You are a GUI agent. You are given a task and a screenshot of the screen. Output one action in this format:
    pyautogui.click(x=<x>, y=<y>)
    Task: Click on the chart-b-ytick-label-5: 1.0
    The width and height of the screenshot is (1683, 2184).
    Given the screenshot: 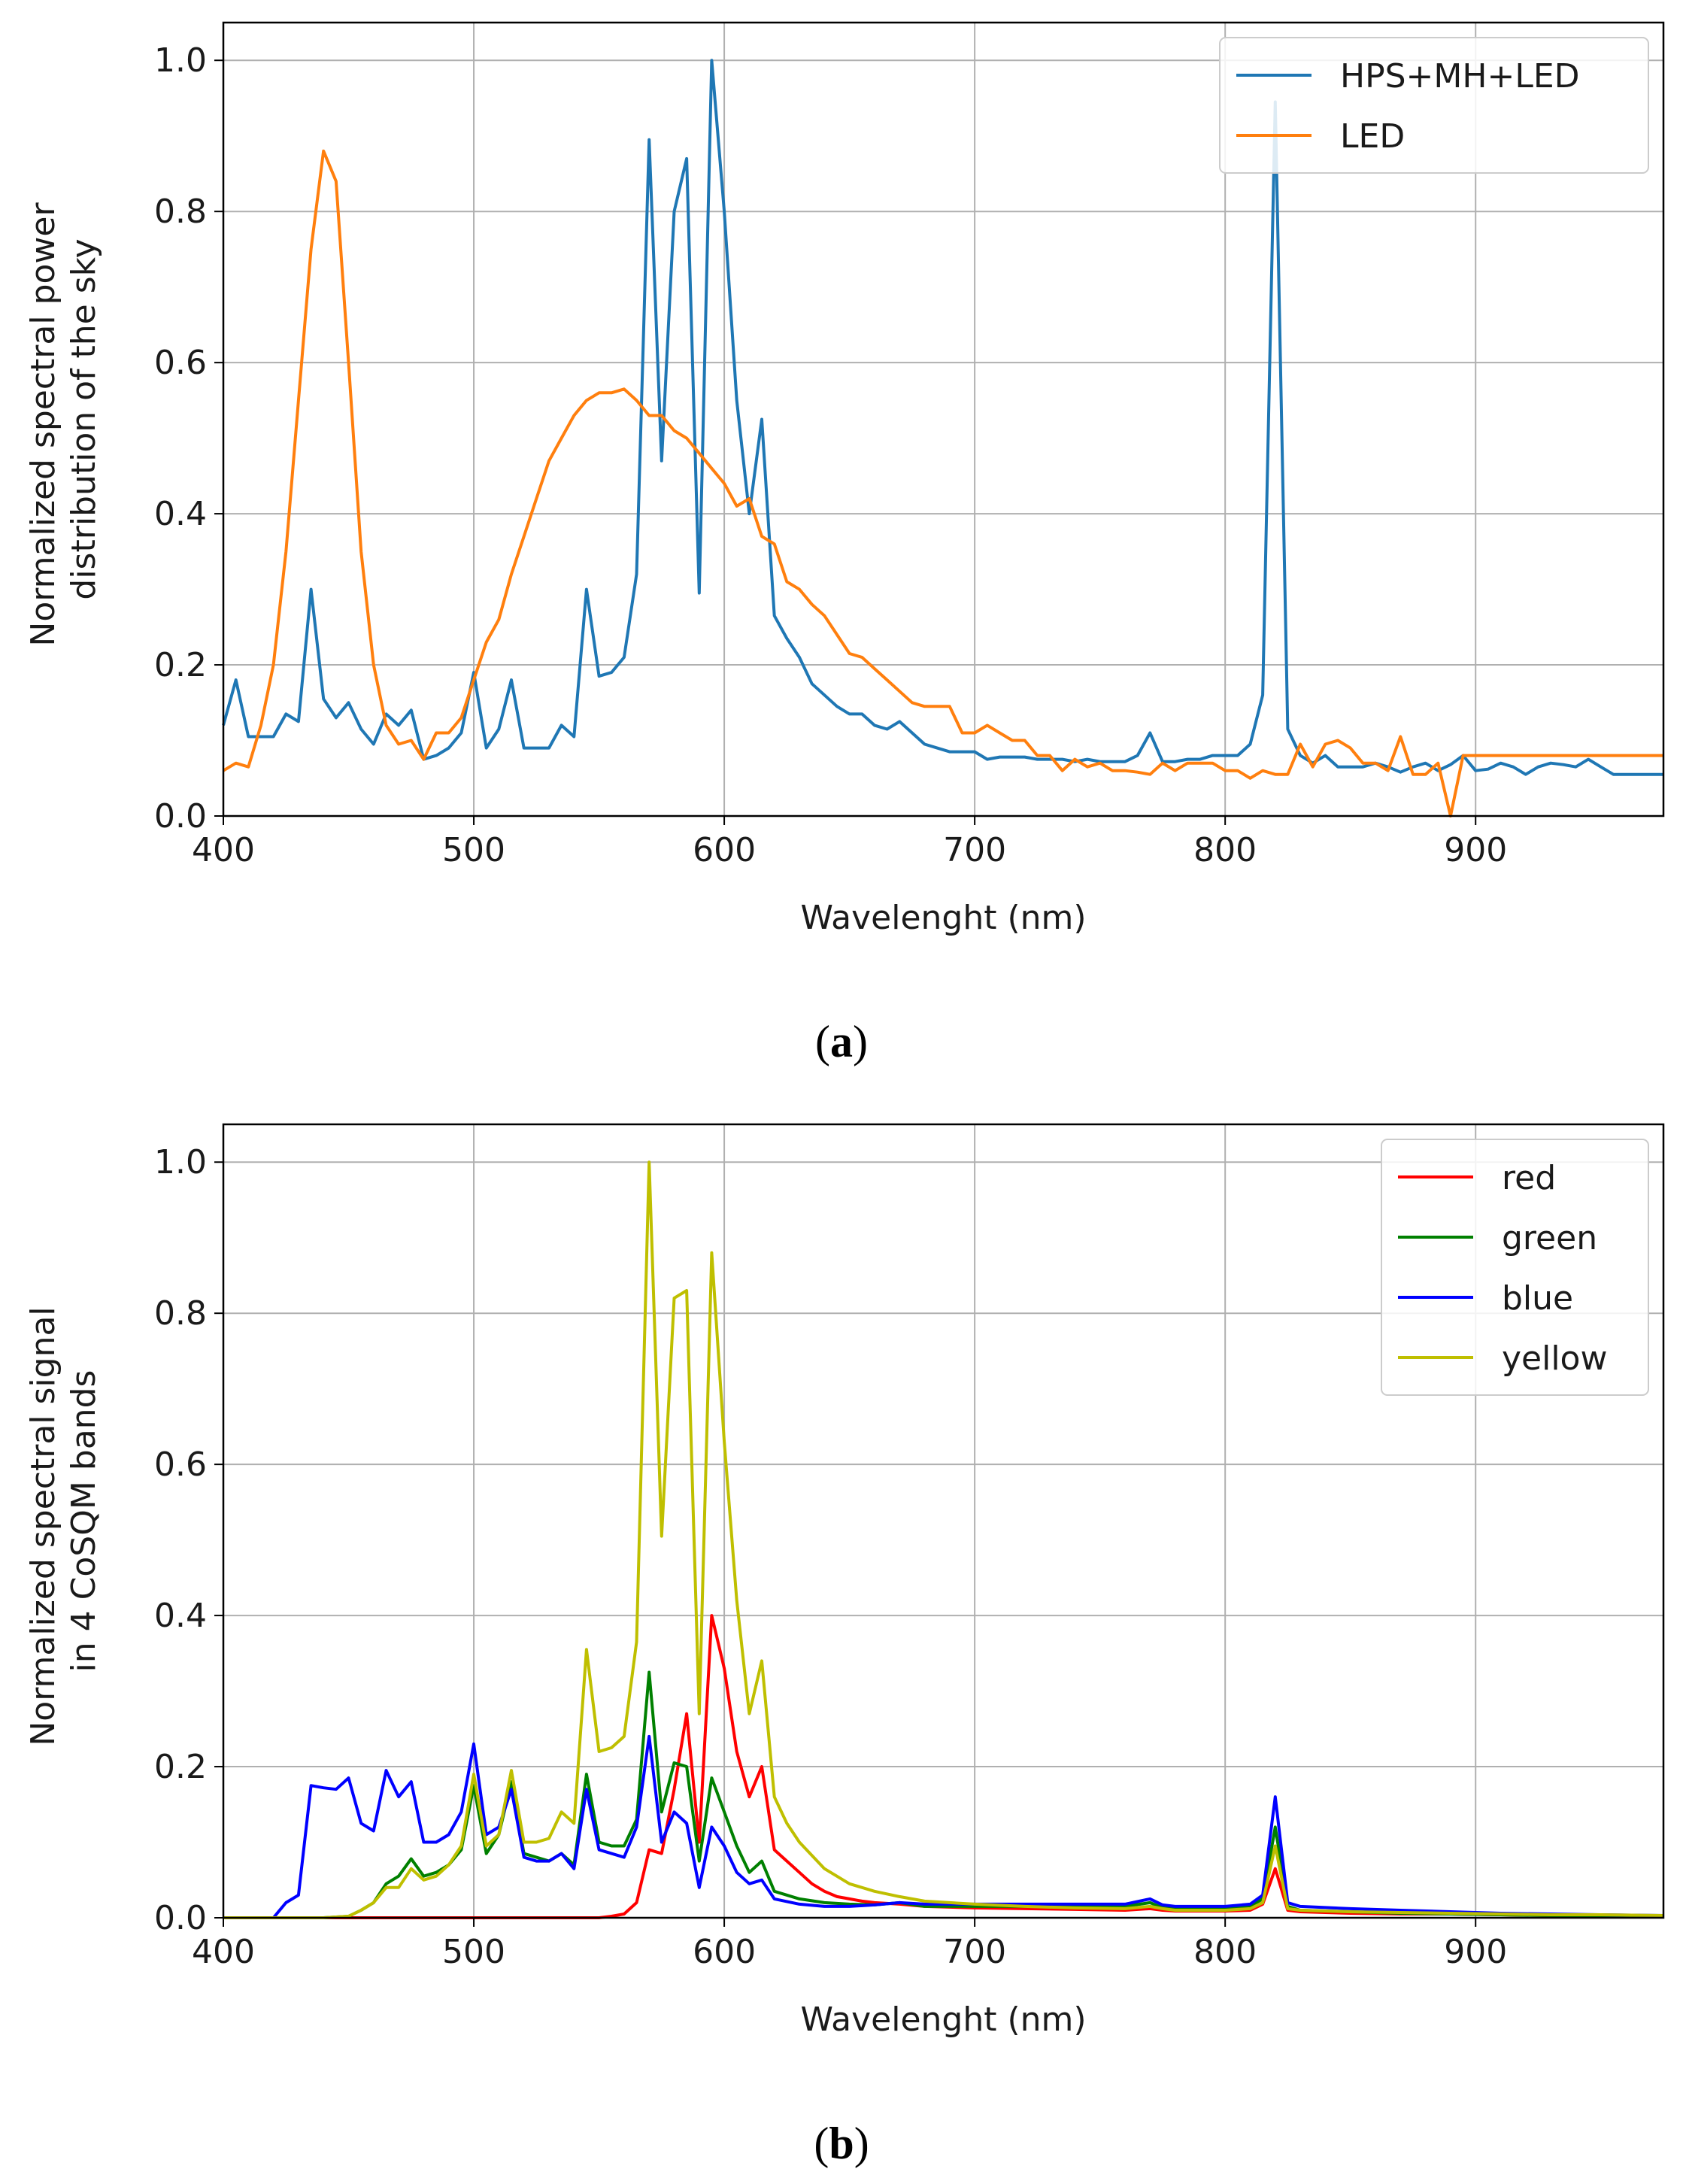 What is the action you would take?
    pyautogui.click(x=180, y=1162)
    